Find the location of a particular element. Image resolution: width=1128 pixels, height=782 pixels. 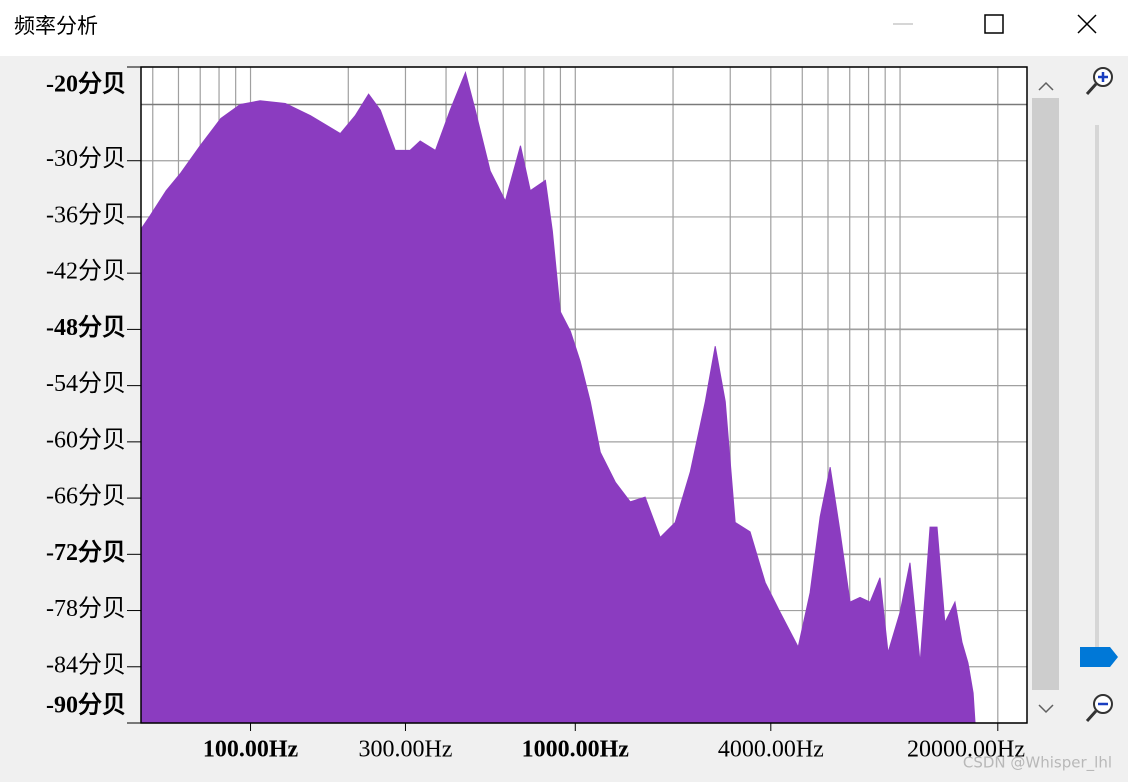

zoom-in is located at coordinates (1099, 81).